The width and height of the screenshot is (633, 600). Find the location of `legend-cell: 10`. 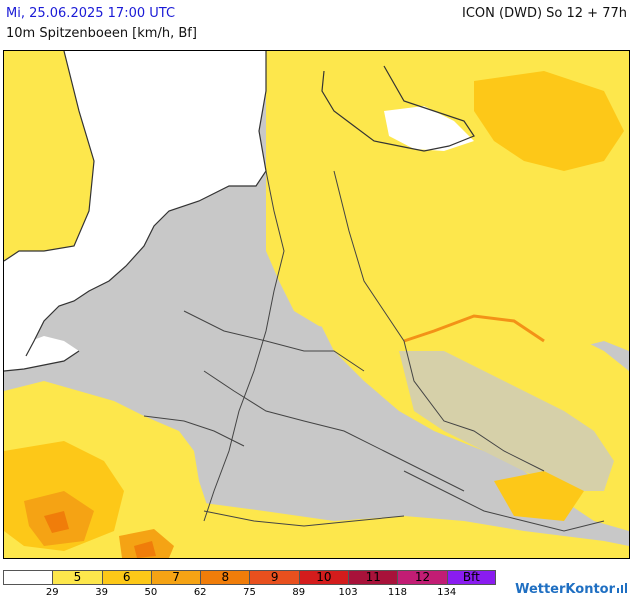

legend-cell: 10 is located at coordinates (323, 577).